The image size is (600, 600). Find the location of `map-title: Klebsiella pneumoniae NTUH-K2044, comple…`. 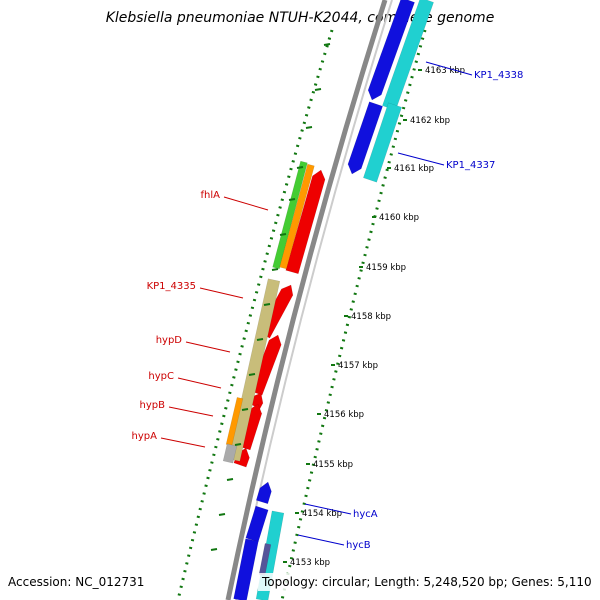

map-title: Klebsiella pneumoniae NTUH-K2044, comple… is located at coordinates (300, 18).